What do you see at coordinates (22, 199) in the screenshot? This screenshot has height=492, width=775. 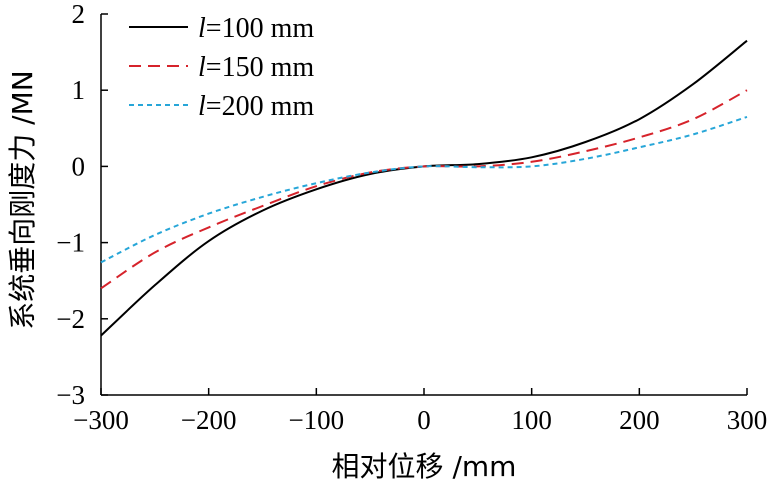 I see `y-axis-title: 系统垂向刚度力 /MN` at bounding box center [22, 199].